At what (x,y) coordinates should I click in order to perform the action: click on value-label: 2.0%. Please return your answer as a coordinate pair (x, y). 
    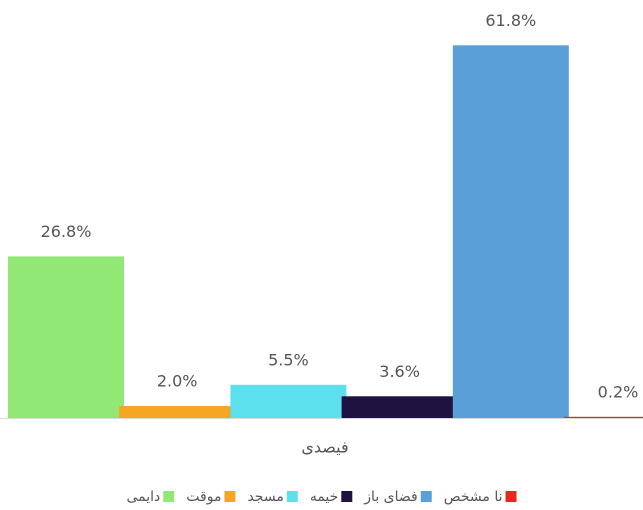
    Looking at the image, I should click on (177, 380).